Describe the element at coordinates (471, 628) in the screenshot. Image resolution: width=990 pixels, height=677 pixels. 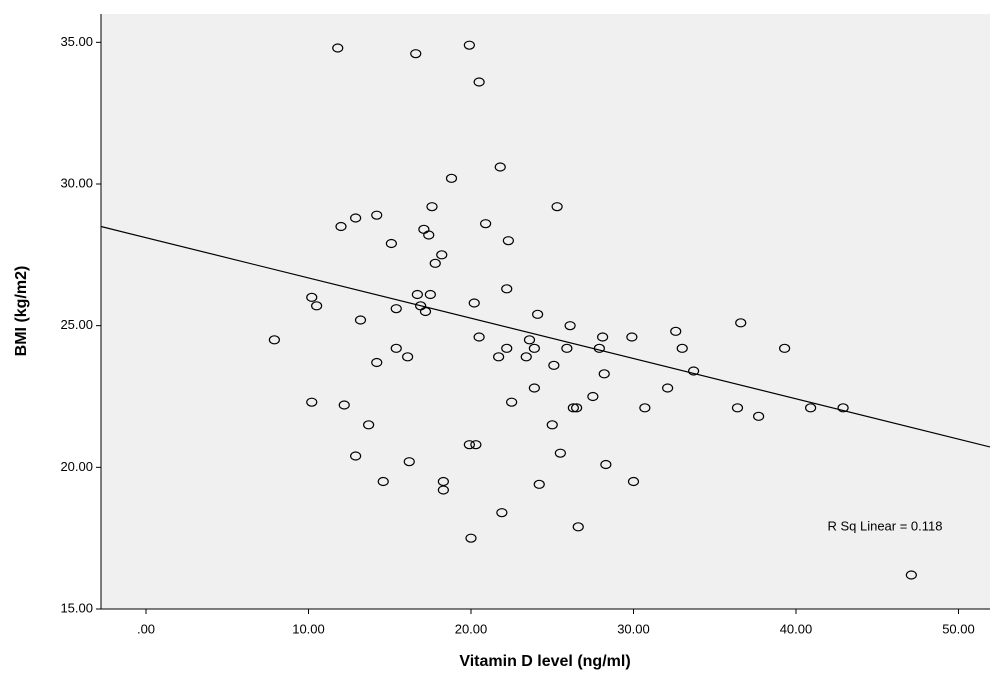
I see `x-tick-label: 20.00` at that location.